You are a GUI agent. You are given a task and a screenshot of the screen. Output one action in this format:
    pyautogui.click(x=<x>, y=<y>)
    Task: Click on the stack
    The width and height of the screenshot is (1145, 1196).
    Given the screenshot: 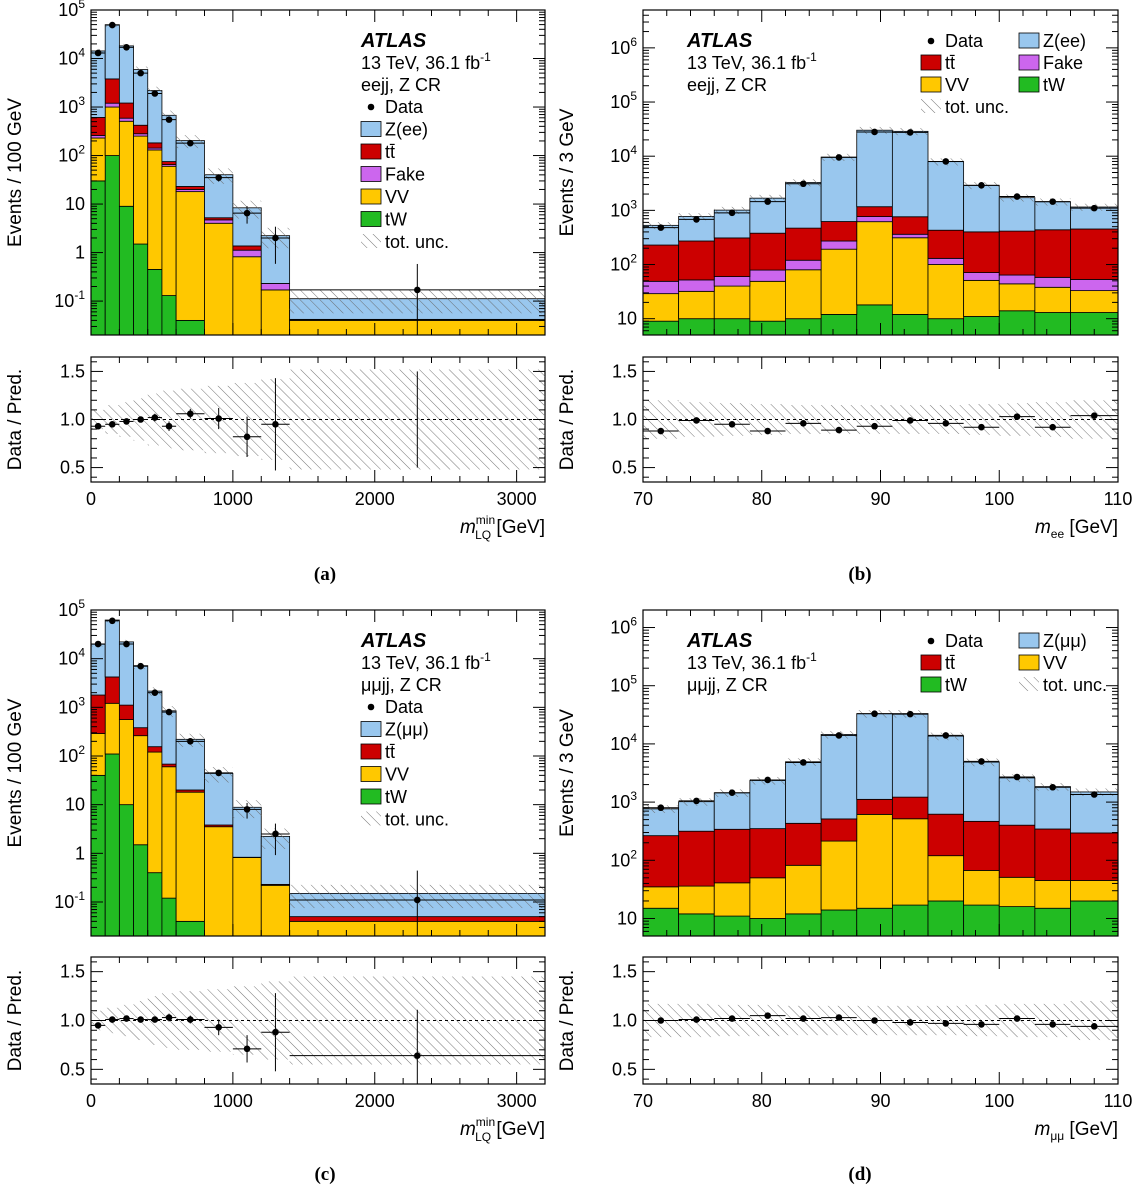 What is the action you would take?
    pyautogui.click(x=880, y=232)
    